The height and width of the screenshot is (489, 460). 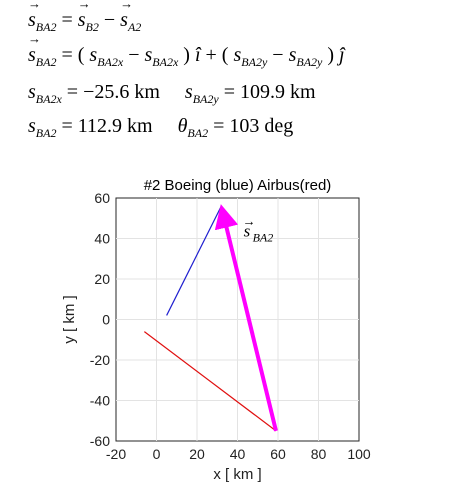 I want to click on eq3-sx-subscript: BA2x, so click(x=48, y=99).